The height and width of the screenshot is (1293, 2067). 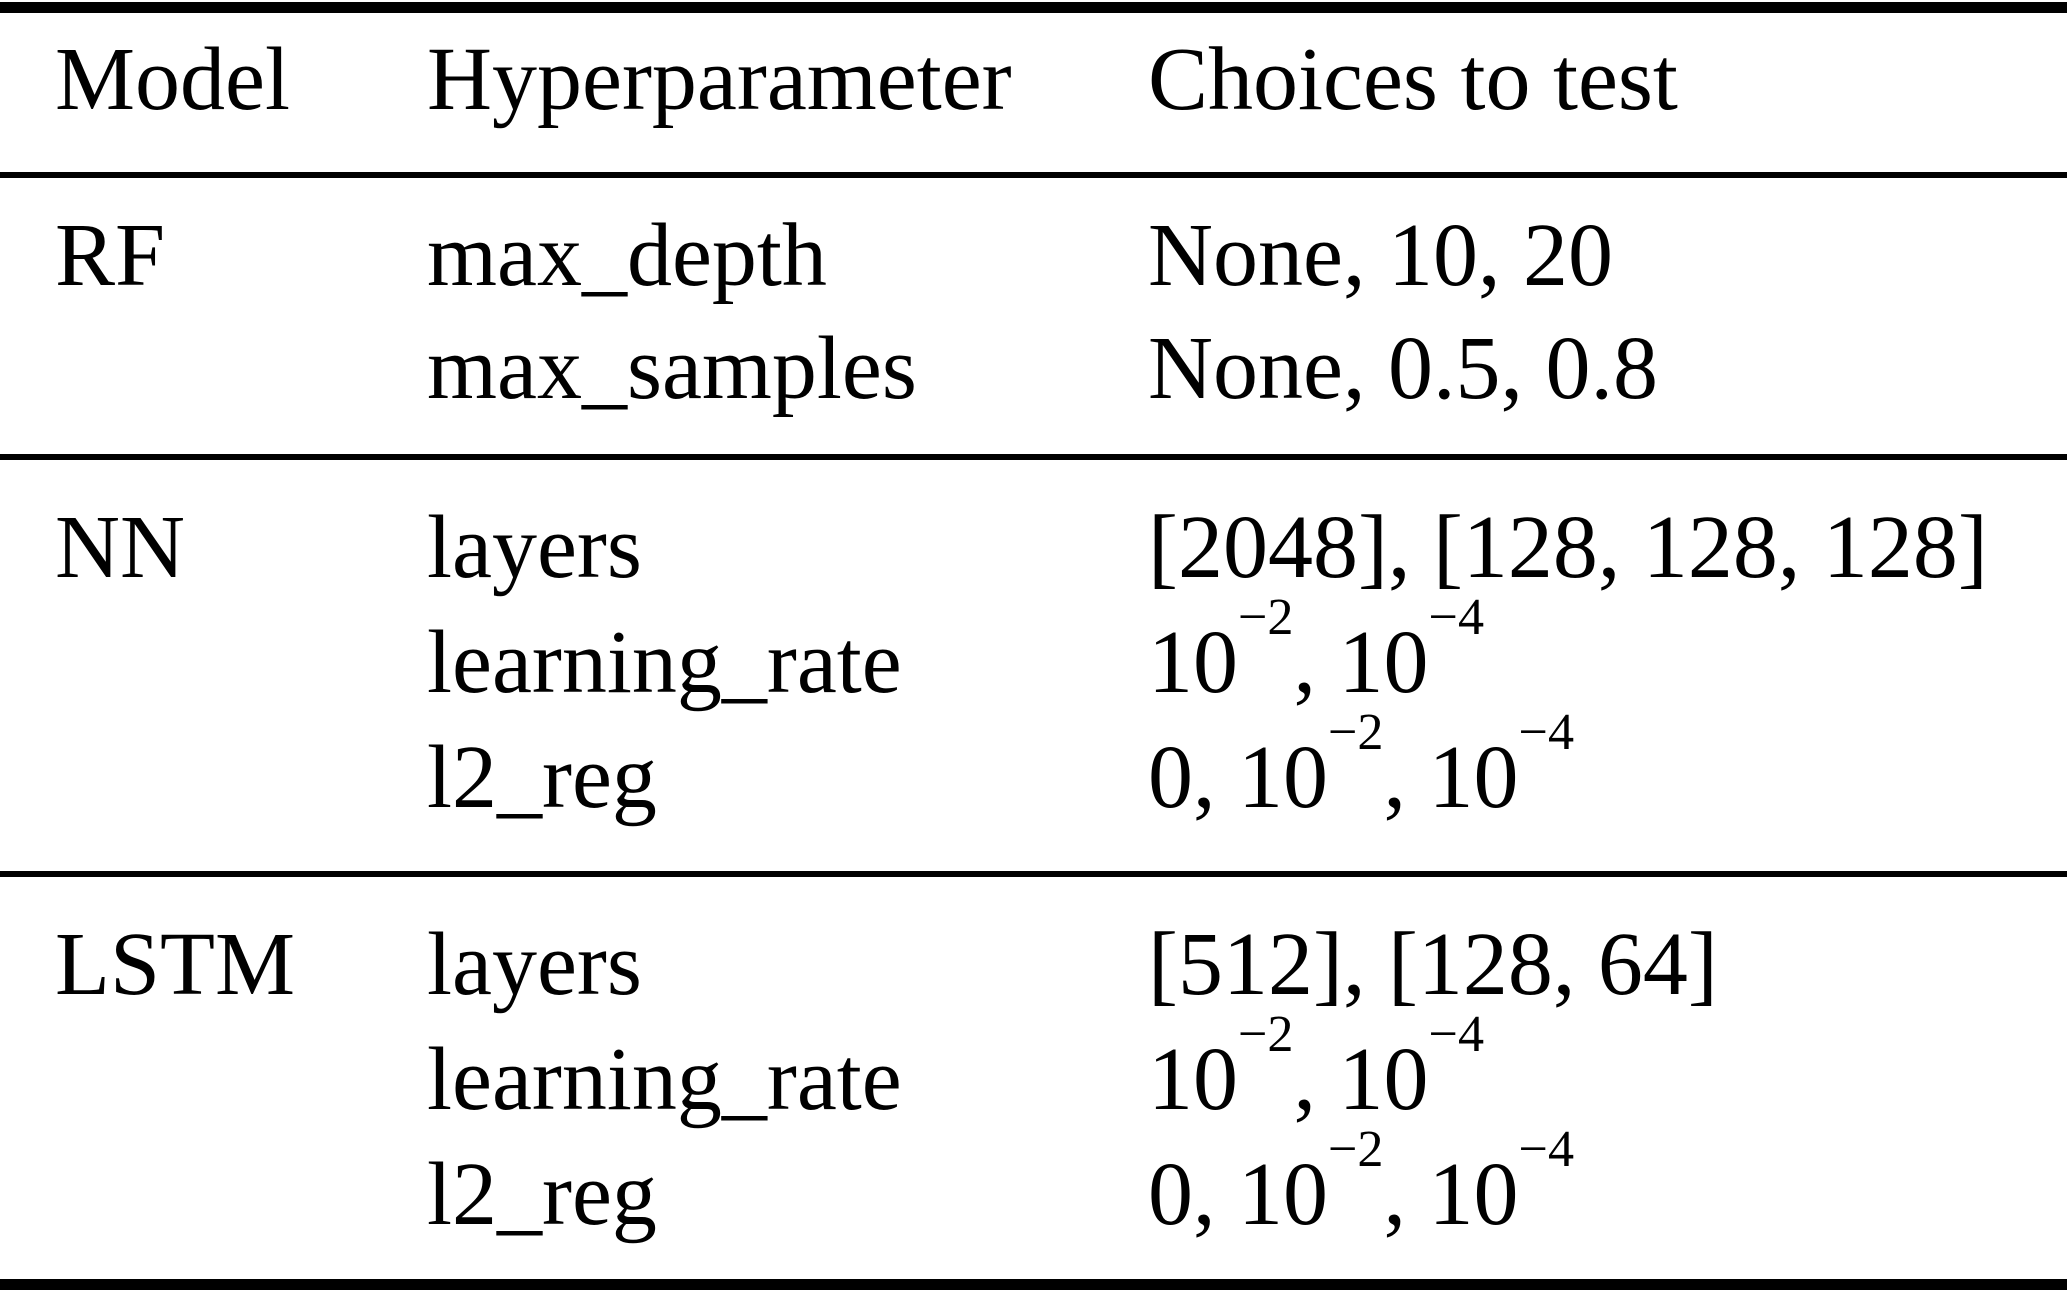 I want to click on table-top-rule, so click(x=1033, y=7).